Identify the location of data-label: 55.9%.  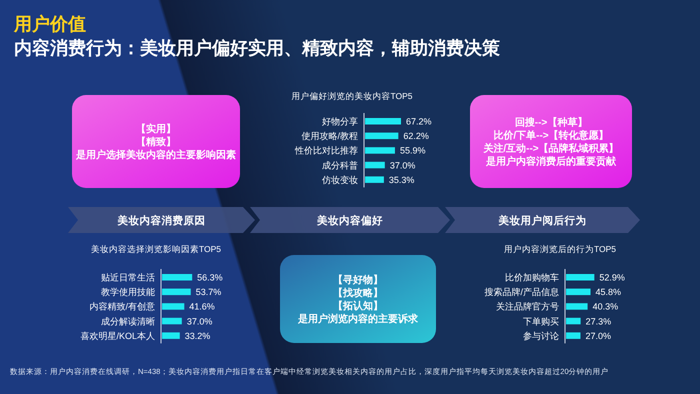
(413, 151).